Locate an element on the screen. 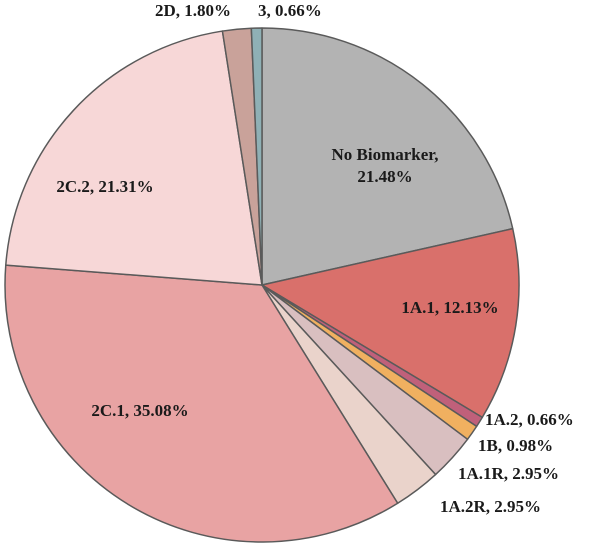 The width and height of the screenshot is (597, 547). label-2d: 2D, 1.80% is located at coordinates (193, 10).